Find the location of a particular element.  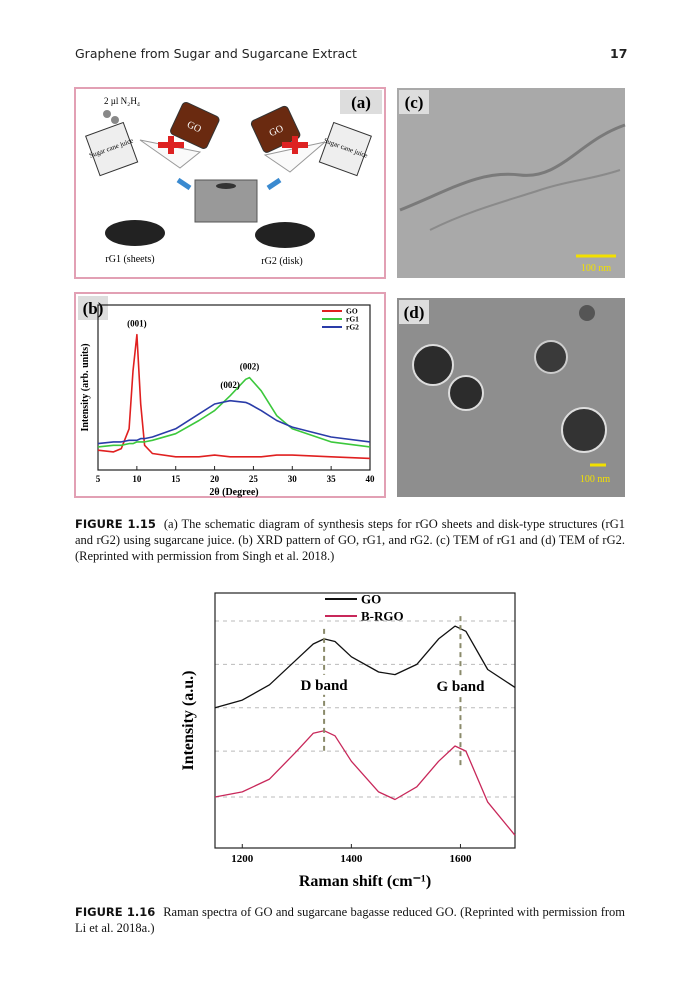

panel-label: (d) is located at coordinates (414, 312).